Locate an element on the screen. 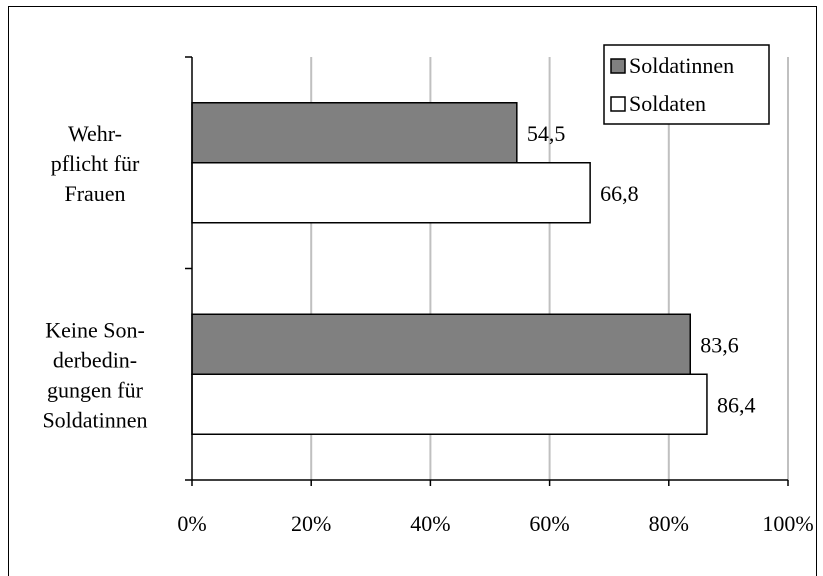  category-label: Keine Son-derbedin-gungen für Soldatinnen is located at coordinates (94, 374).